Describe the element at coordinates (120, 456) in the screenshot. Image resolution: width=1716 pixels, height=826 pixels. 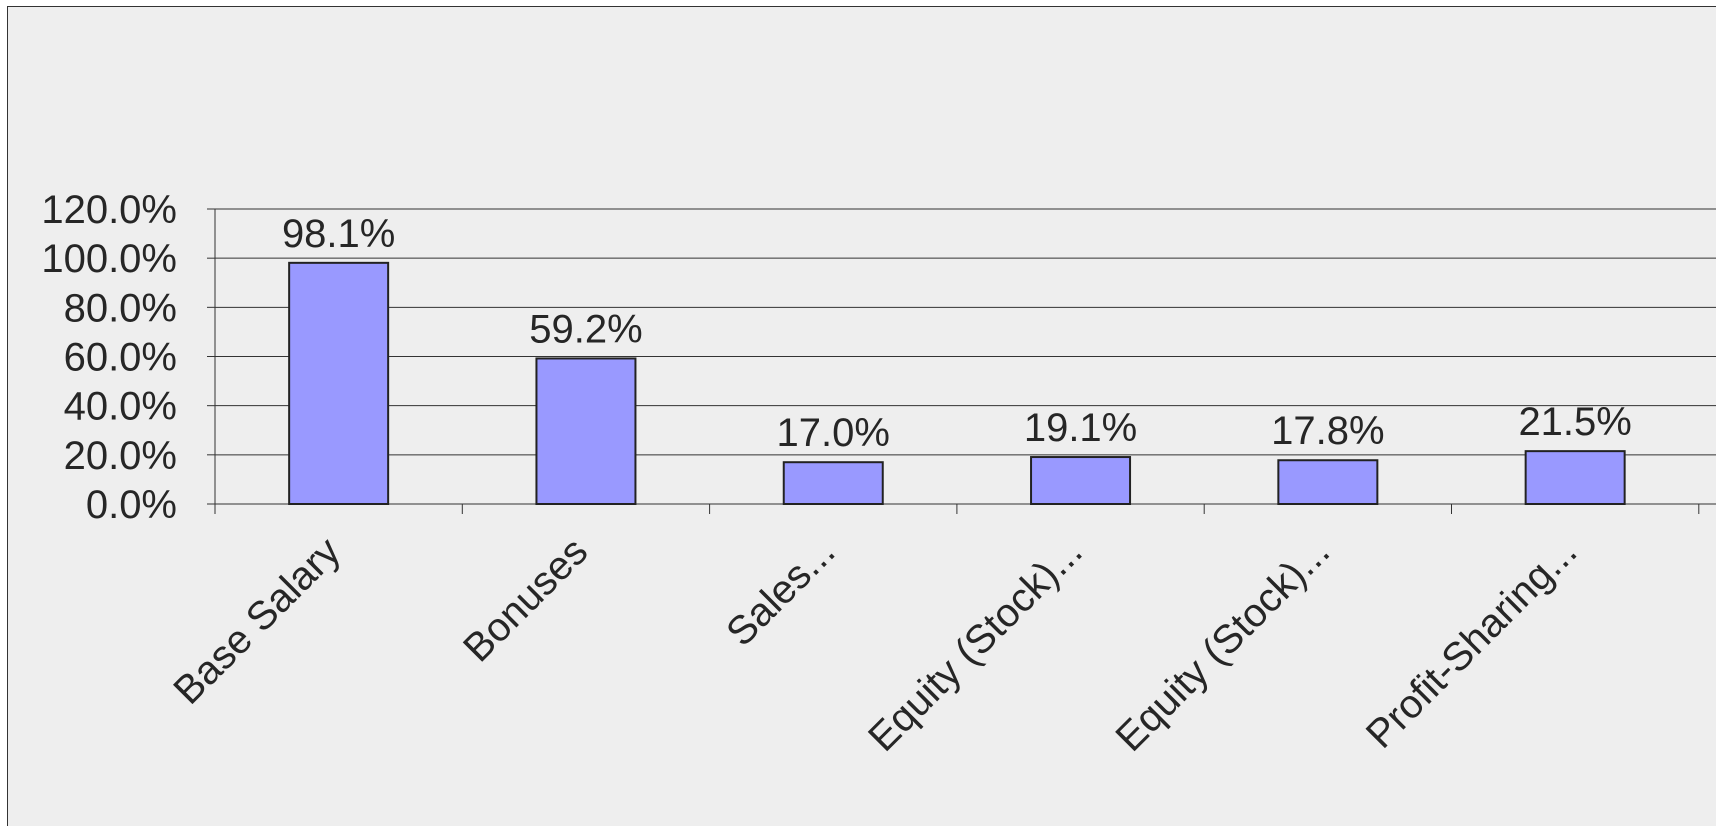
I see `y-tick-label: 20.0%` at that location.